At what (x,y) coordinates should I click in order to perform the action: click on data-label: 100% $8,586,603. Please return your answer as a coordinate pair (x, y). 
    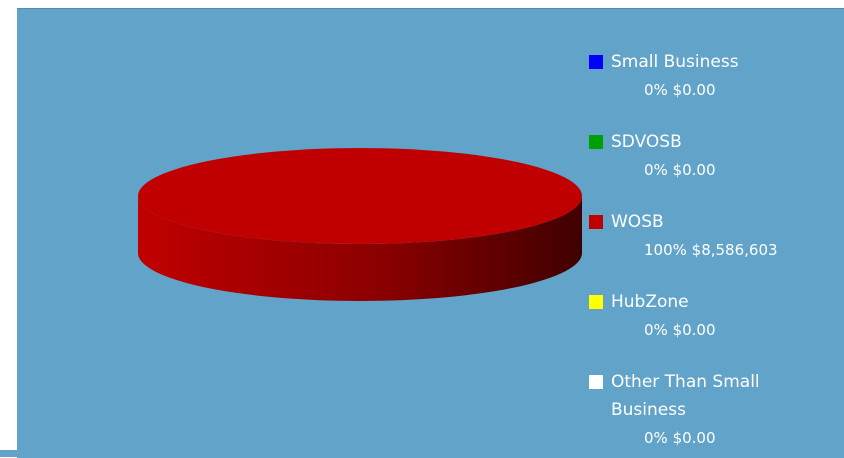
    Looking at the image, I should click on (711, 250).